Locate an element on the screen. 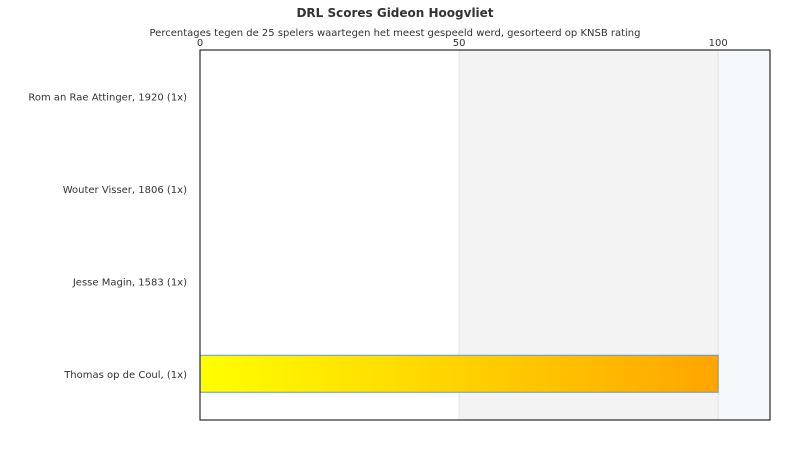 The image size is (790, 450). plot-band is located at coordinates (744, 235).